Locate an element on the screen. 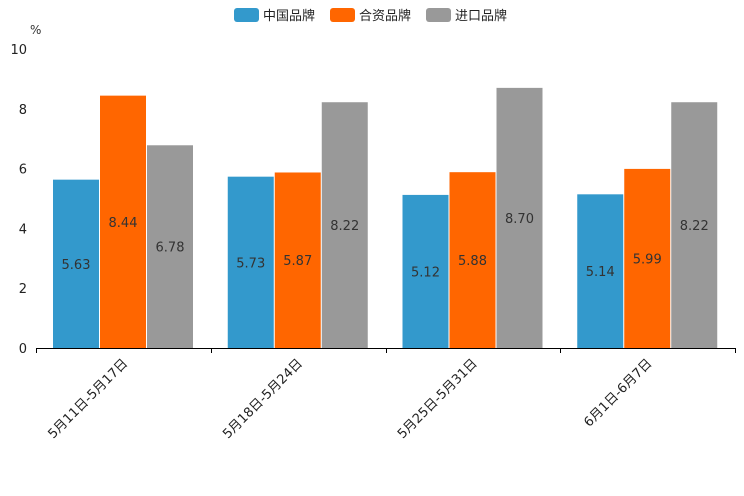  data-label: 5.88 is located at coordinates (472, 261).